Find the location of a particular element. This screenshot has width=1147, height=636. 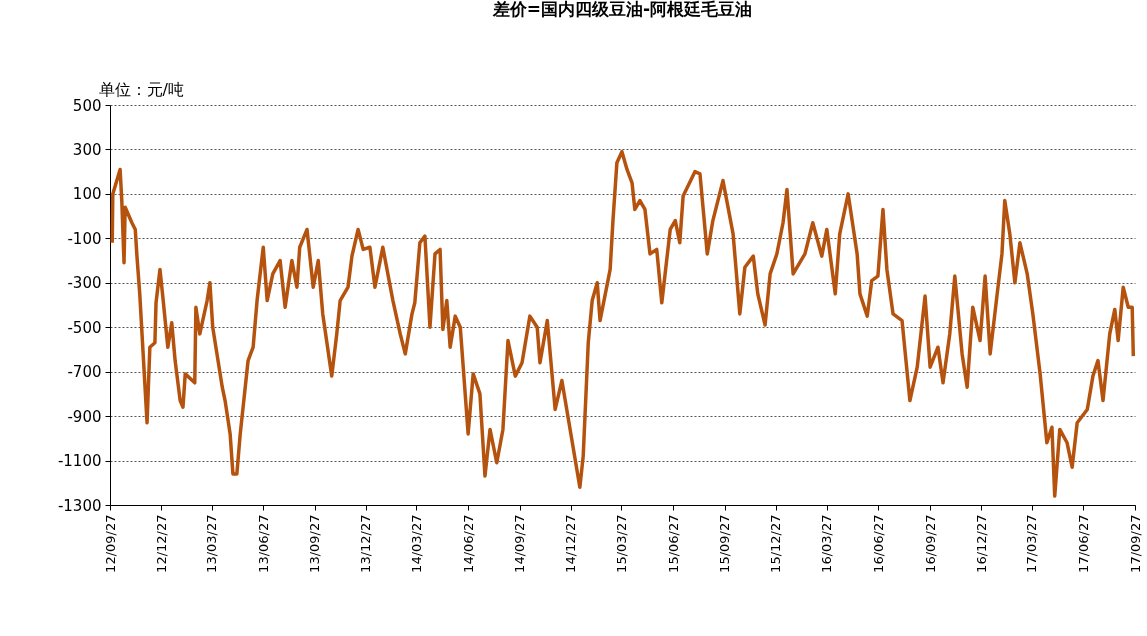

x-tick-label: 16/09/27 is located at coordinates (930, 543).